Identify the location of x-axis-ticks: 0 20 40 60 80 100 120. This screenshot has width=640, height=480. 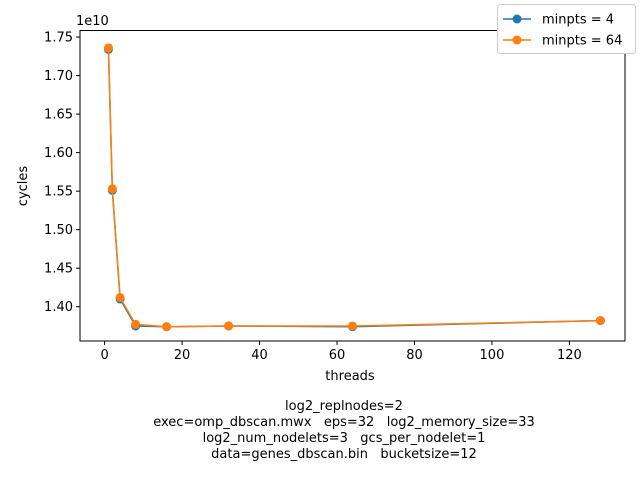
(341, 352).